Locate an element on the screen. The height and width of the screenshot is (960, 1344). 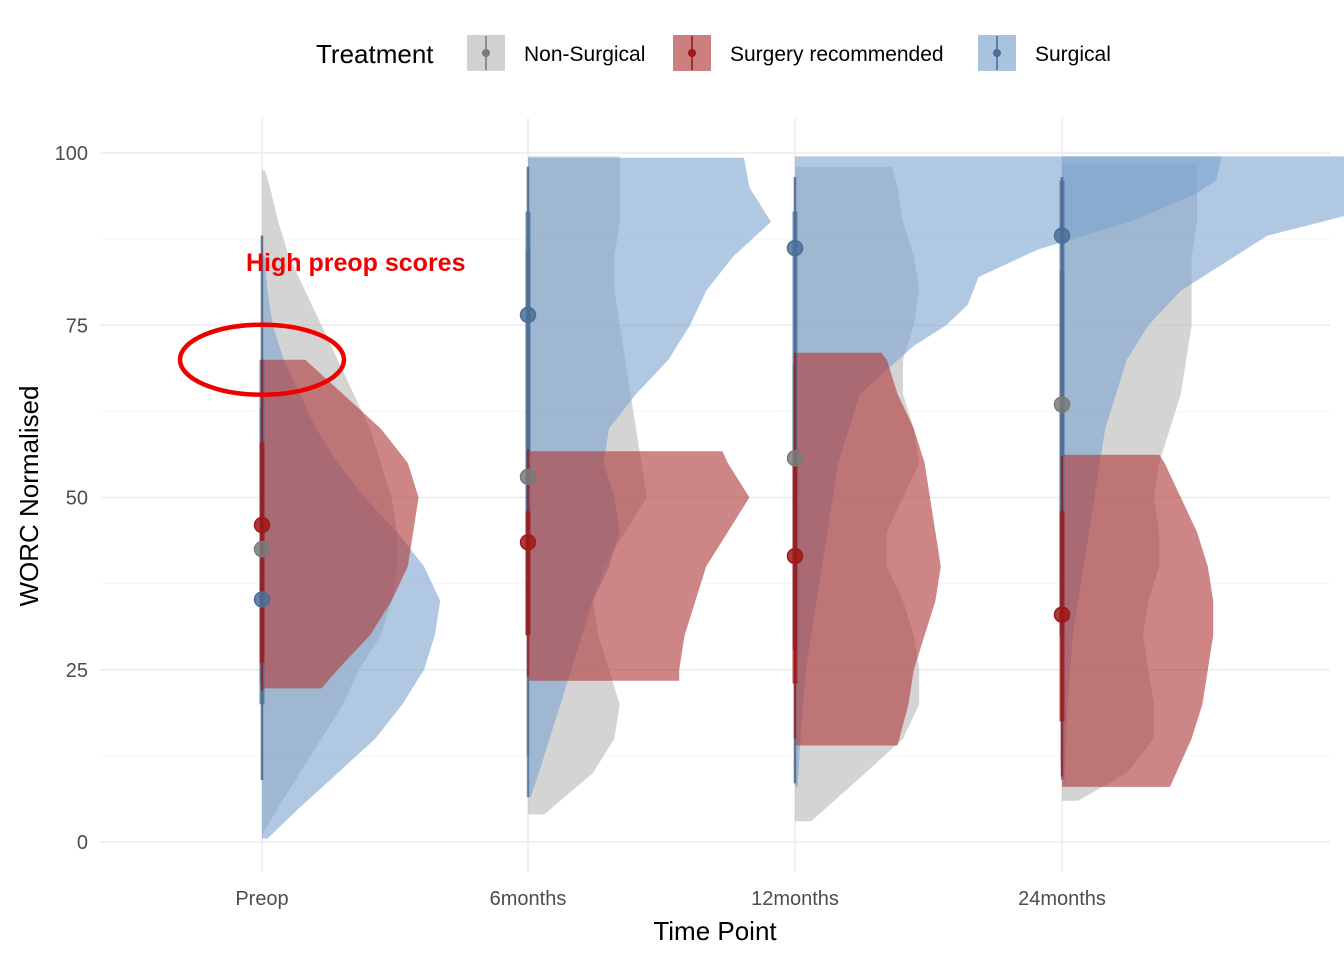
y-tick-label: 100 is located at coordinates (71, 154).